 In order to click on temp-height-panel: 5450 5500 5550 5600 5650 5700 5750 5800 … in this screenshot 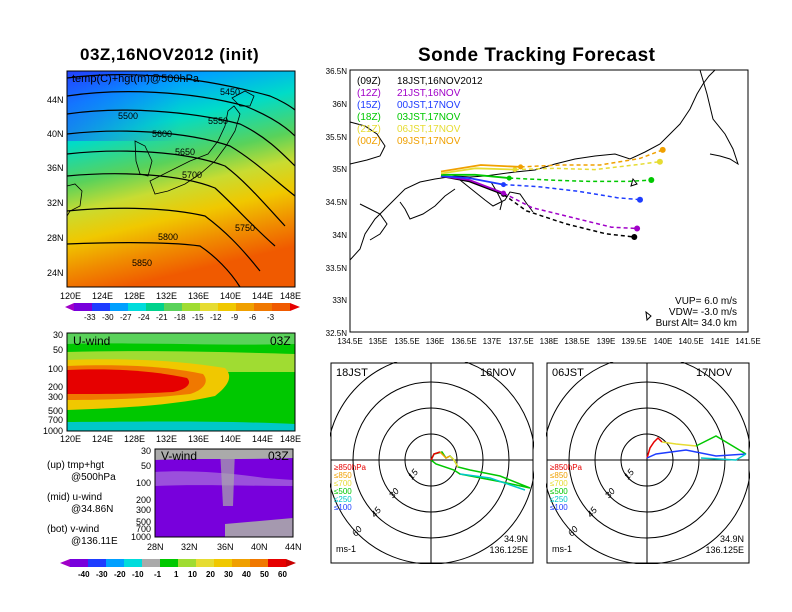, I will do `click(174, 195)`.